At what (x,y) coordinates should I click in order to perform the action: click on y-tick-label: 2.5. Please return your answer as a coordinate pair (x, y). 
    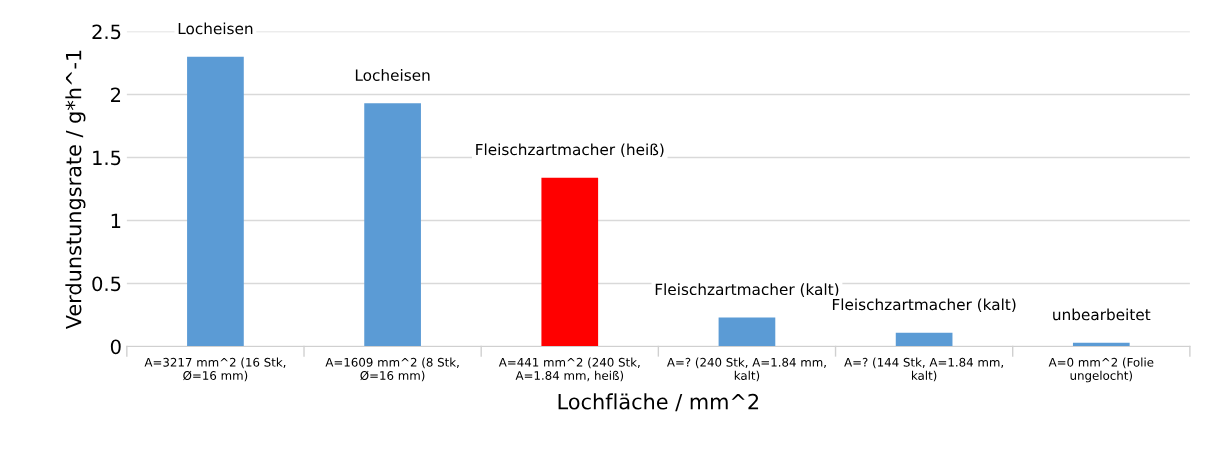
    Looking at the image, I should click on (106, 32).